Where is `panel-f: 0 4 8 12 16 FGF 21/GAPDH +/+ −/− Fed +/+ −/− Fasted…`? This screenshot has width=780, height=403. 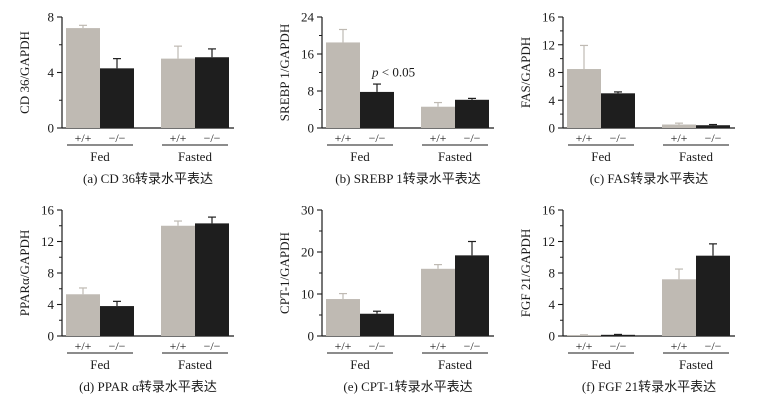
panel-f: 0 4 8 12 16 FGF 21/GAPDH +/+ −/− Fed +/+ −/− Fasted… is located at coordinates (626, 298).